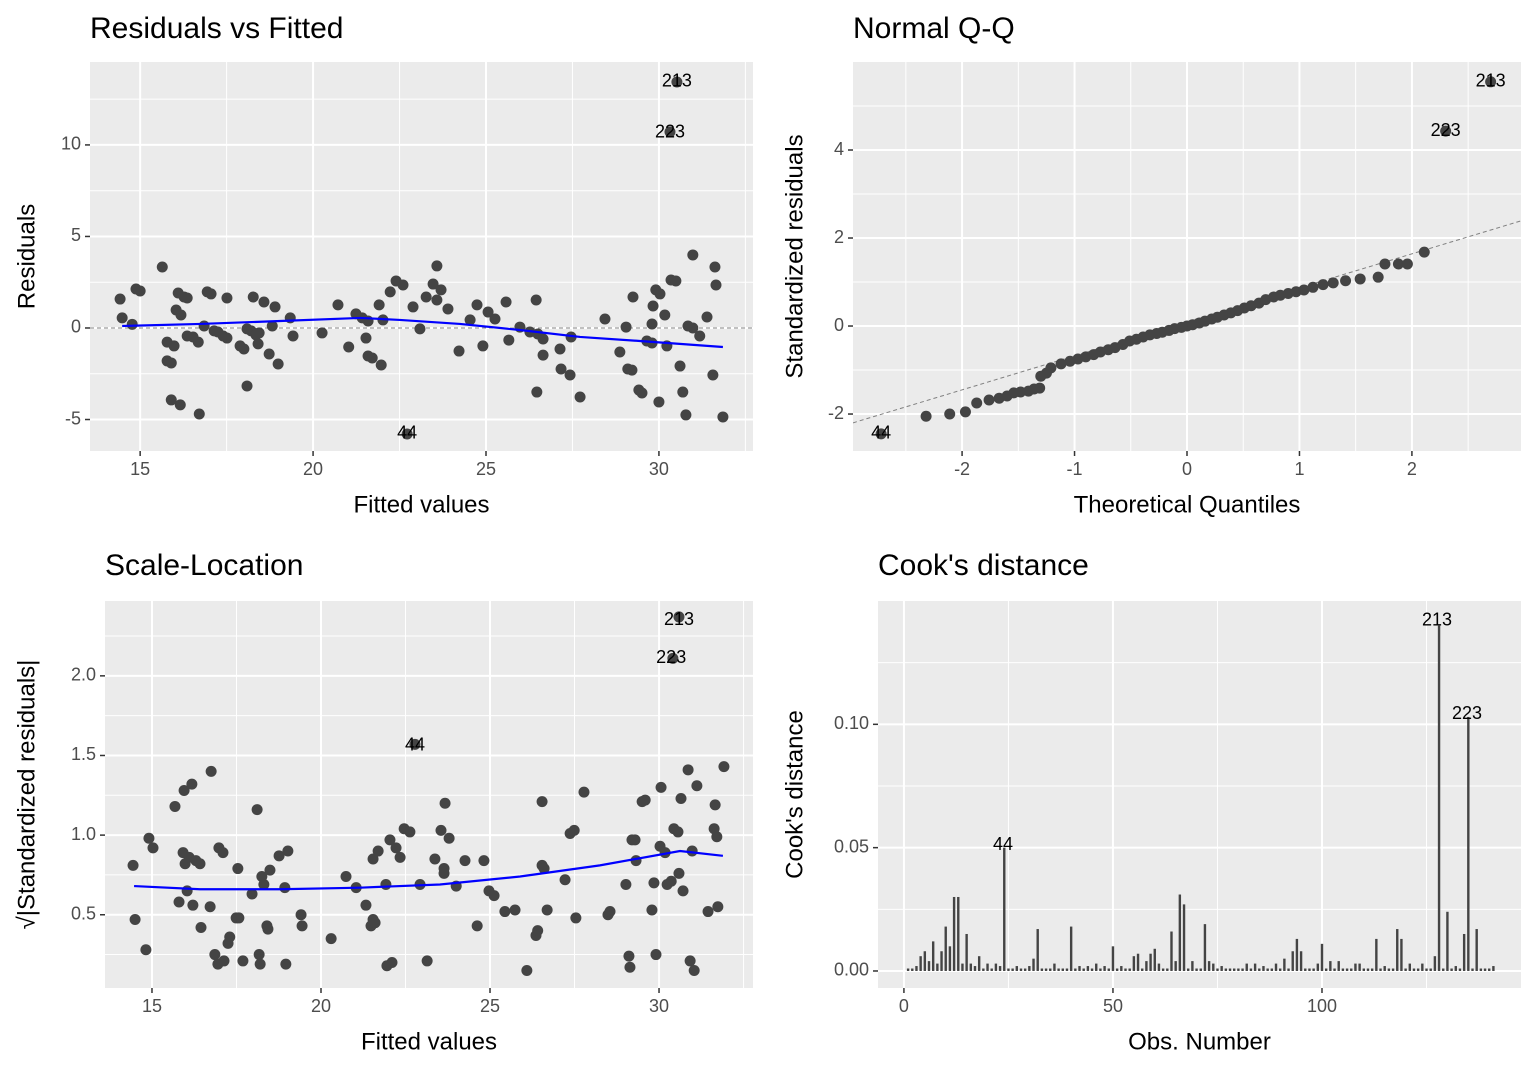 The image size is (1536, 1075). Describe the element at coordinates (422, 332) in the screenshot. I see `smooth-line` at that location.